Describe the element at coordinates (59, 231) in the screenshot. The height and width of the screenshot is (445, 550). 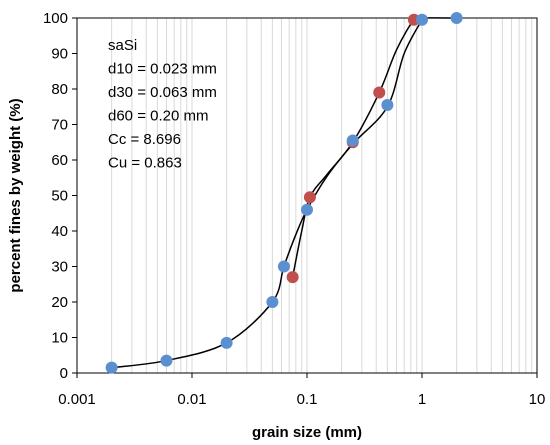
I see `y-tick-label: 40` at that location.